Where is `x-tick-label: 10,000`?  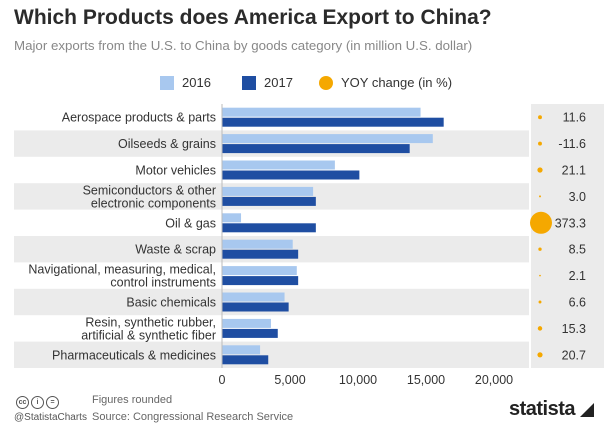 x-tick-label: 10,000 is located at coordinates (358, 379).